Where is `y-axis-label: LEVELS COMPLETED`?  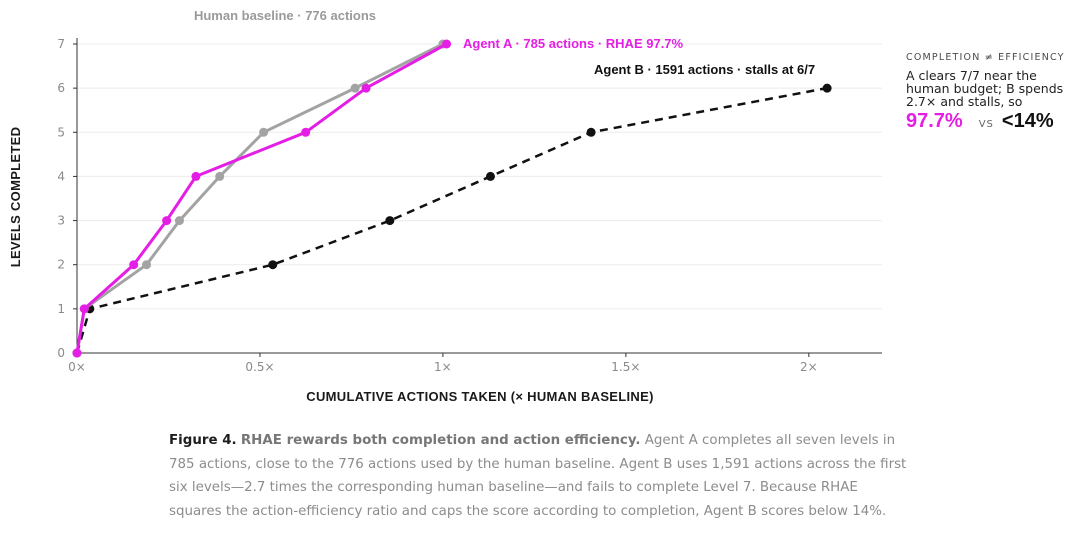
y-axis-label: LEVELS COMPLETED is located at coordinates (15, 197).